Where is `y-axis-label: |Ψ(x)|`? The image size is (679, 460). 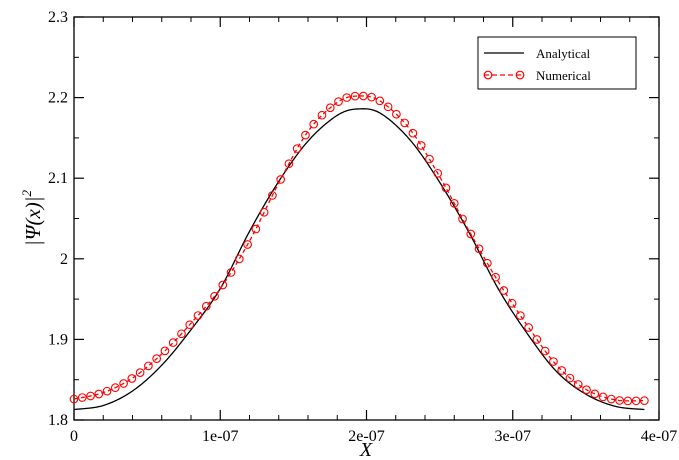 y-axis-label: |Ψ(x)| is located at coordinates (33, 221).